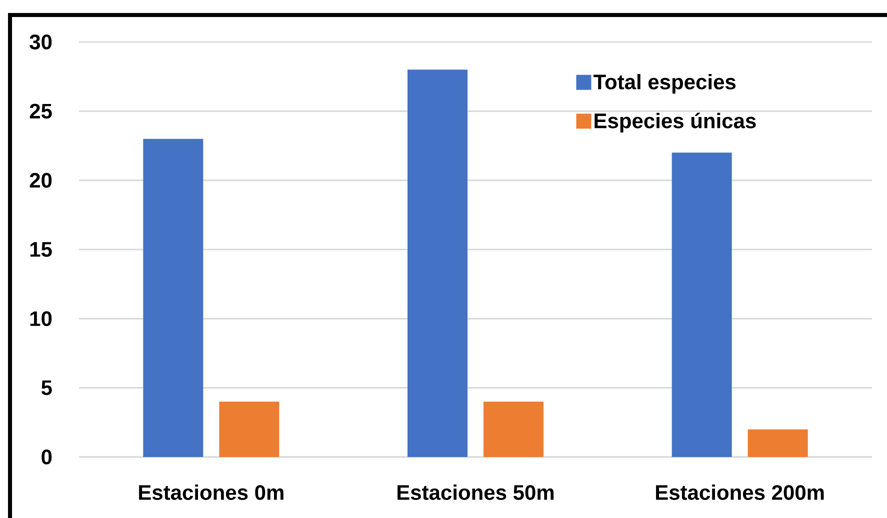  Describe the element at coordinates (41, 318) in the screenshot. I see `y-tick-label: 10` at that location.